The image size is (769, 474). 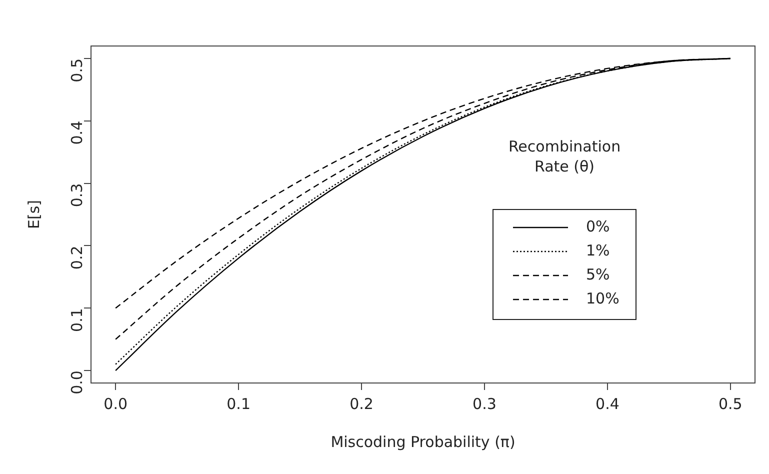 What do you see at coordinates (730, 403) in the screenshot?
I see `x-tick-label: 0.5` at bounding box center [730, 403].